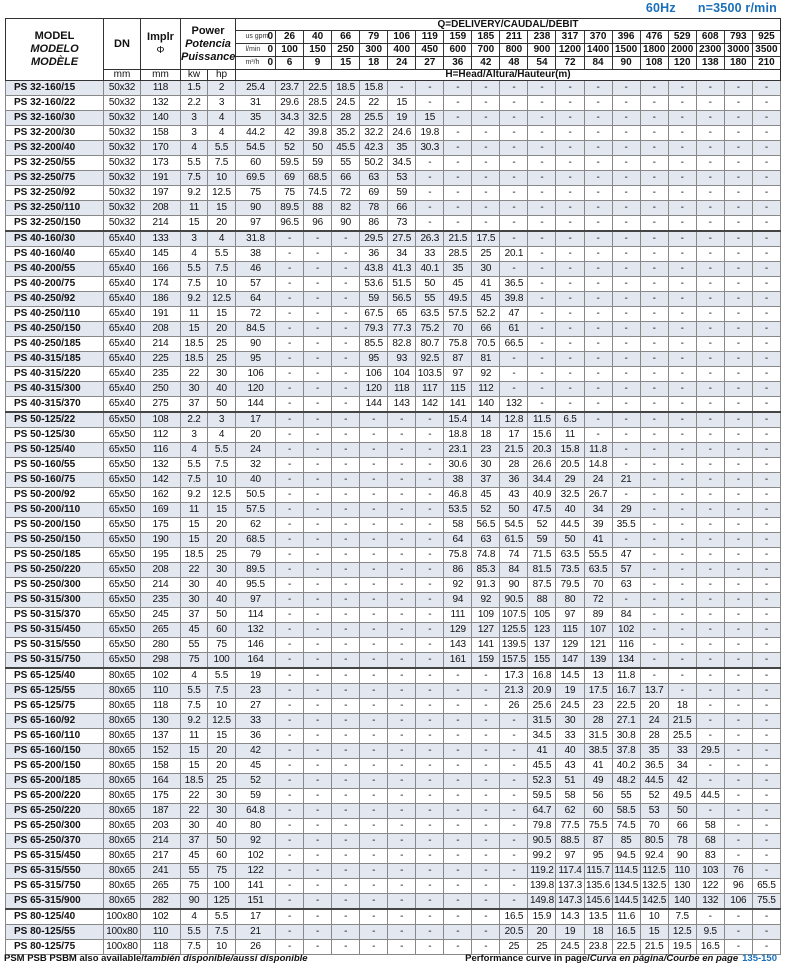 Image resolution: width=785 pixels, height=967 pixels. Describe the element at coordinates (664, 958) in the screenshot. I see `curve-ref-es-fr: Curva en página/Courbe en page` at that location.